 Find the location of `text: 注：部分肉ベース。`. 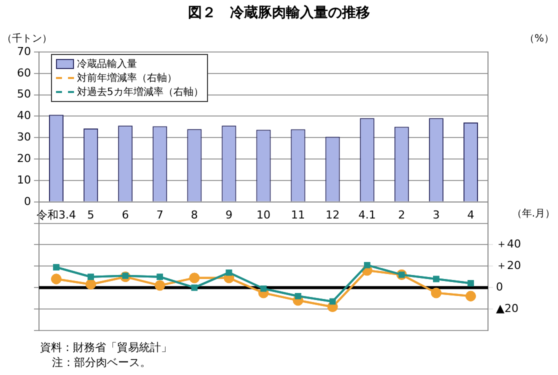

text: 注：部分肉ベース。 is located at coordinates (101, 362).